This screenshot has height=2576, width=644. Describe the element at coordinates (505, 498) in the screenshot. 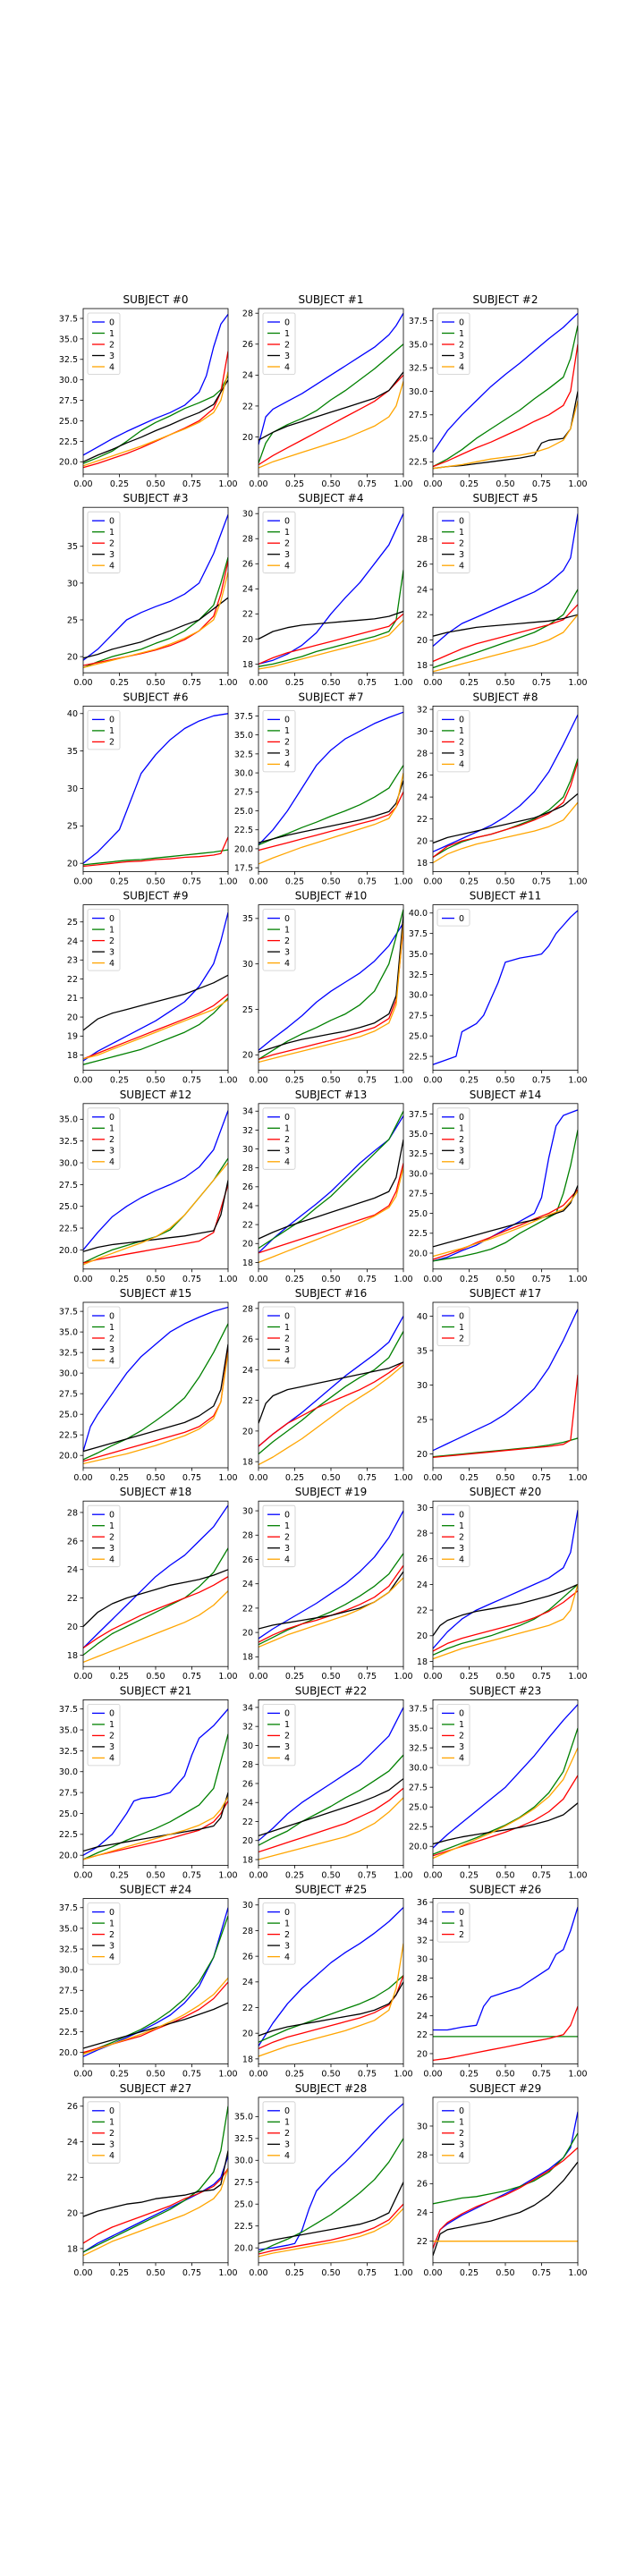

I see `subplot-title: SUBJECT #5` at that location.